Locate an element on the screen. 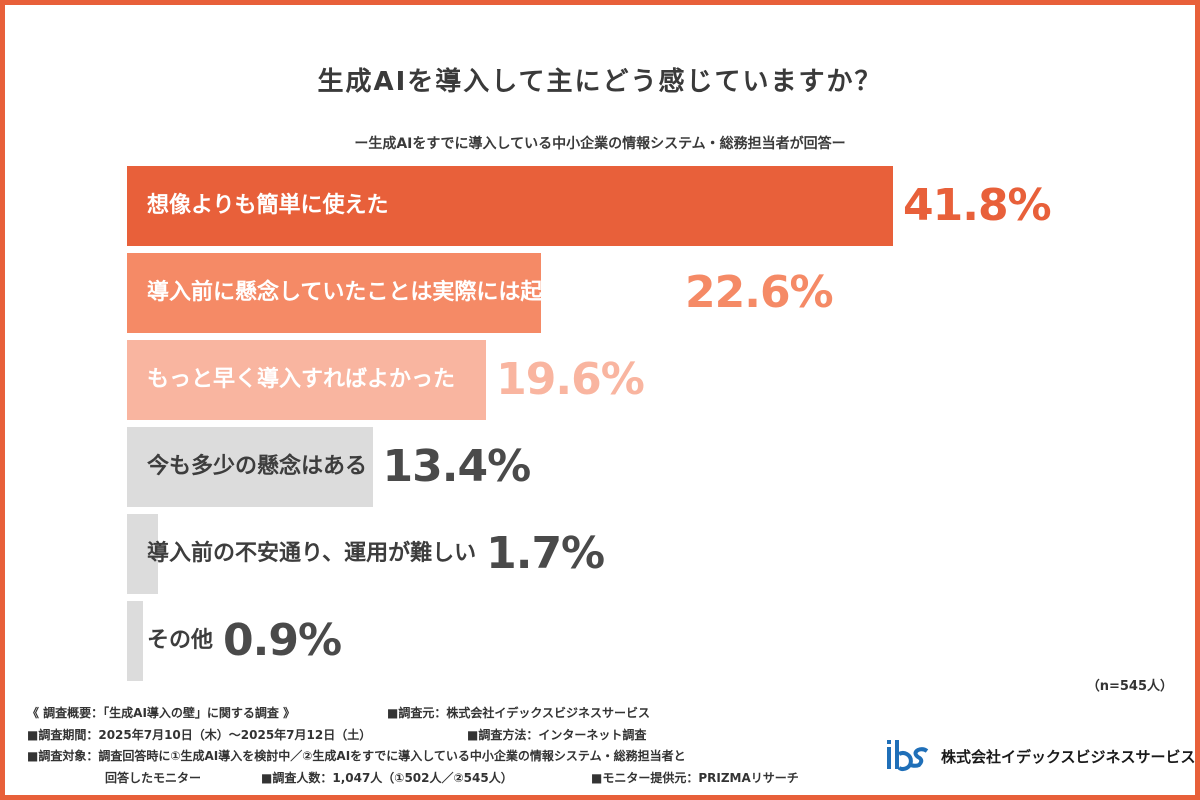 The image size is (1200, 800). bar-value-label: 19.6% is located at coordinates (570, 379).